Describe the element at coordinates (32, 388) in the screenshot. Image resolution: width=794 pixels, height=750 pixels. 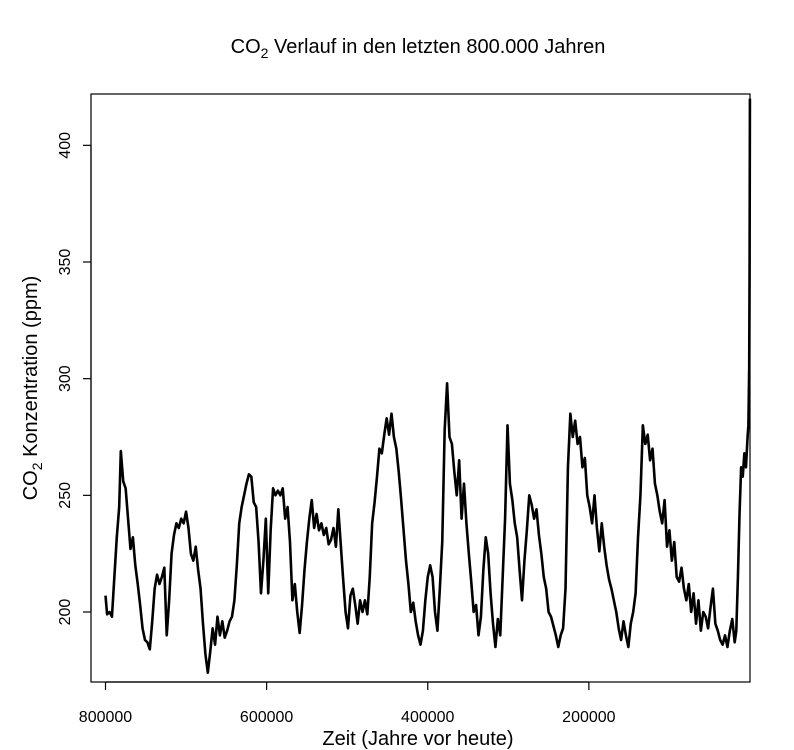
I see `y-axis-label: CO2 Konzentration (ppm)` at that location.